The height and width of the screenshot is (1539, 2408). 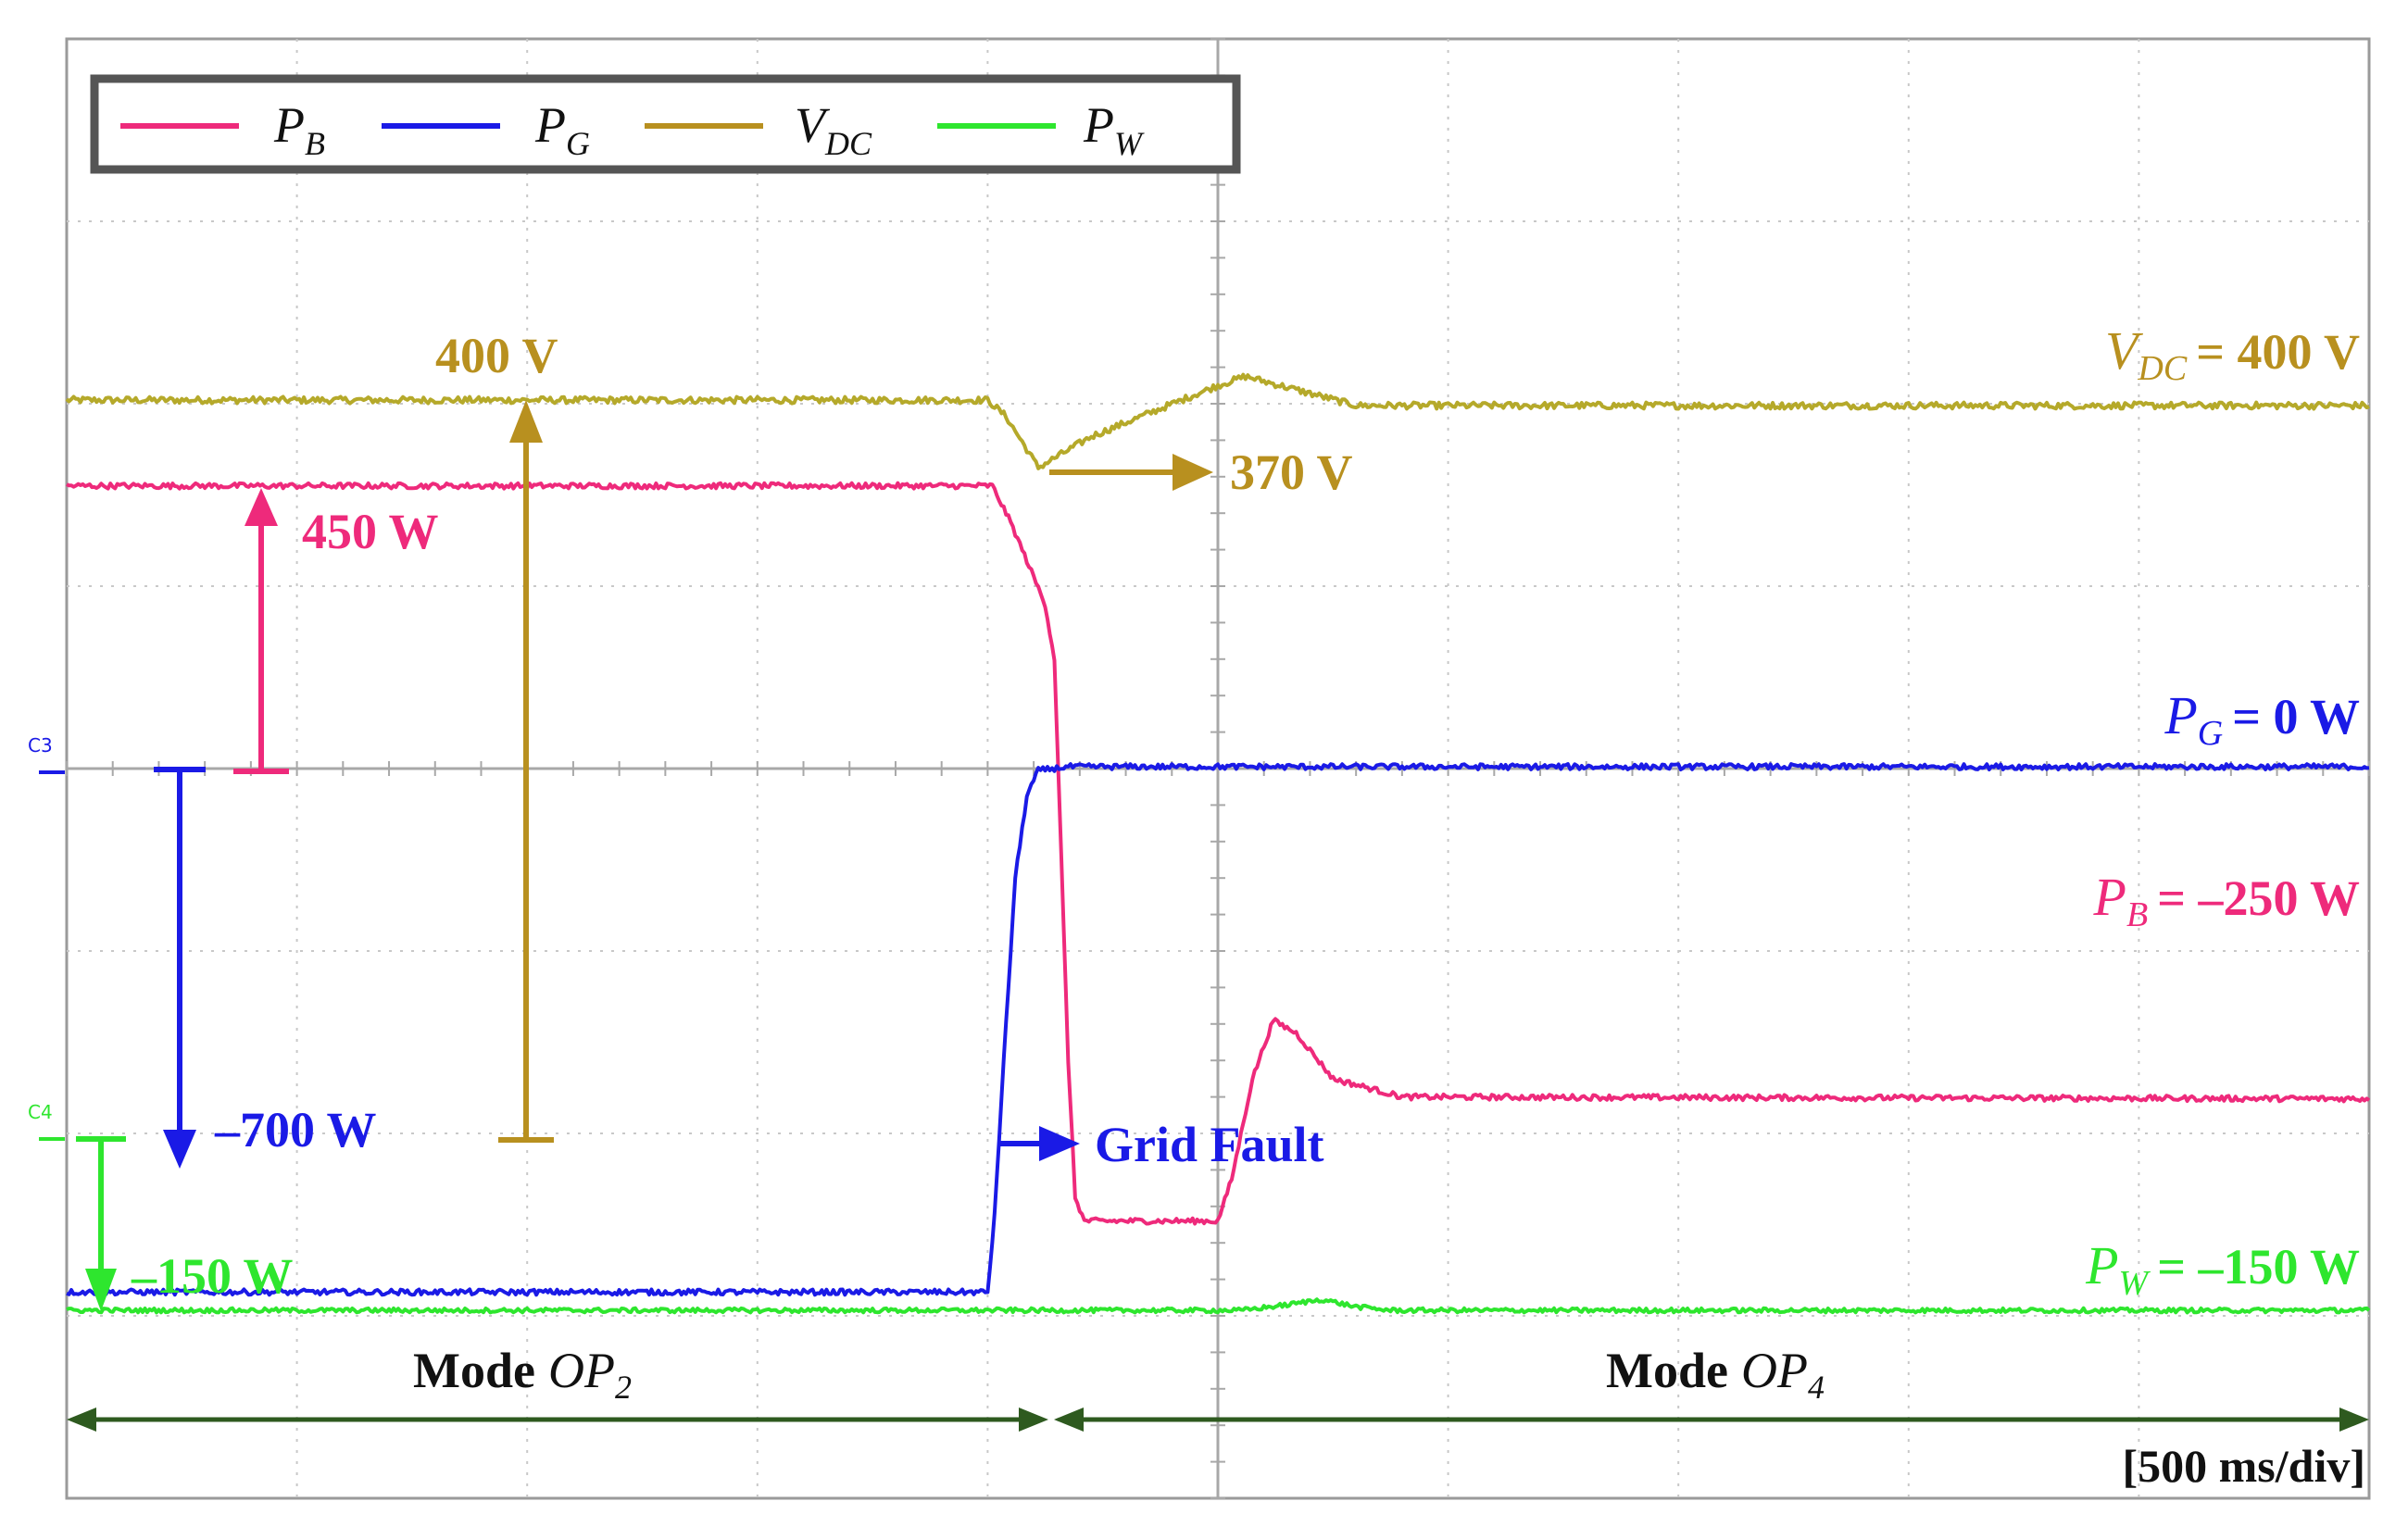 I want to click on channel-marker-c4-label: C4, so click(x=40, y=1112).